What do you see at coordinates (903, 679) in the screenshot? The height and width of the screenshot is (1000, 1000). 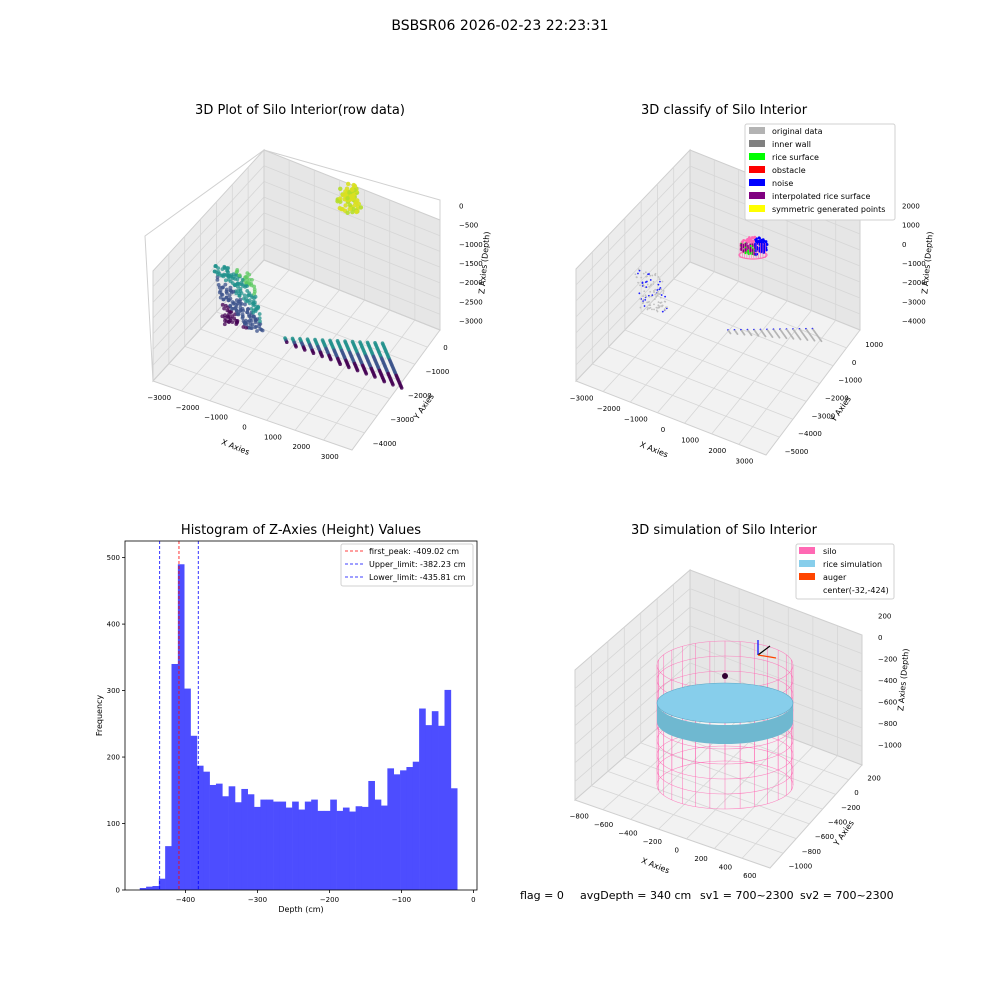 I see `z-axis-label: Z Axies (Depth)` at bounding box center [903, 679].